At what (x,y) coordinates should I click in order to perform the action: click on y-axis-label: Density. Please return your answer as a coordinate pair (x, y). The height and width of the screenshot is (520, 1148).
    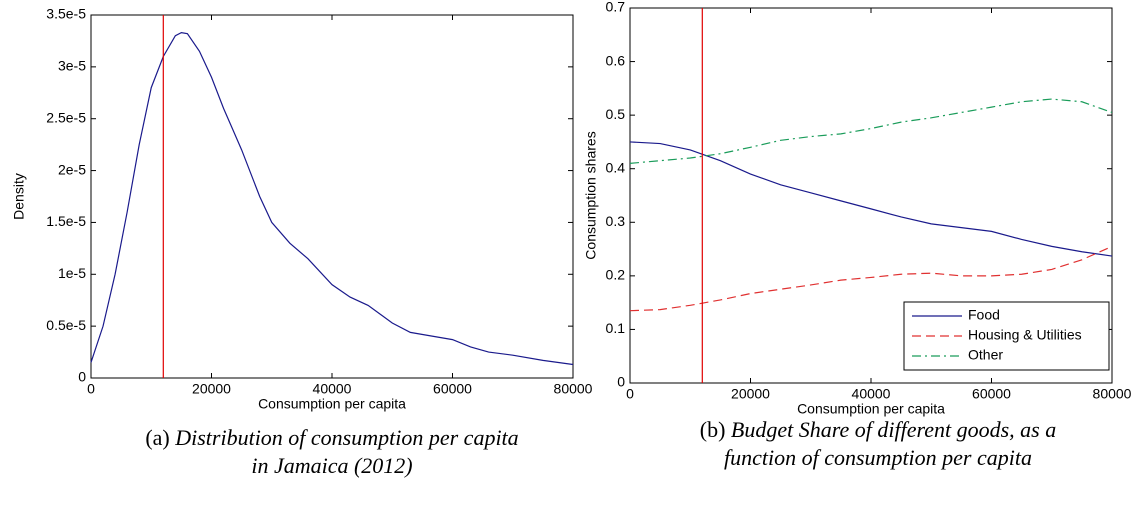
    Looking at the image, I should click on (19, 196).